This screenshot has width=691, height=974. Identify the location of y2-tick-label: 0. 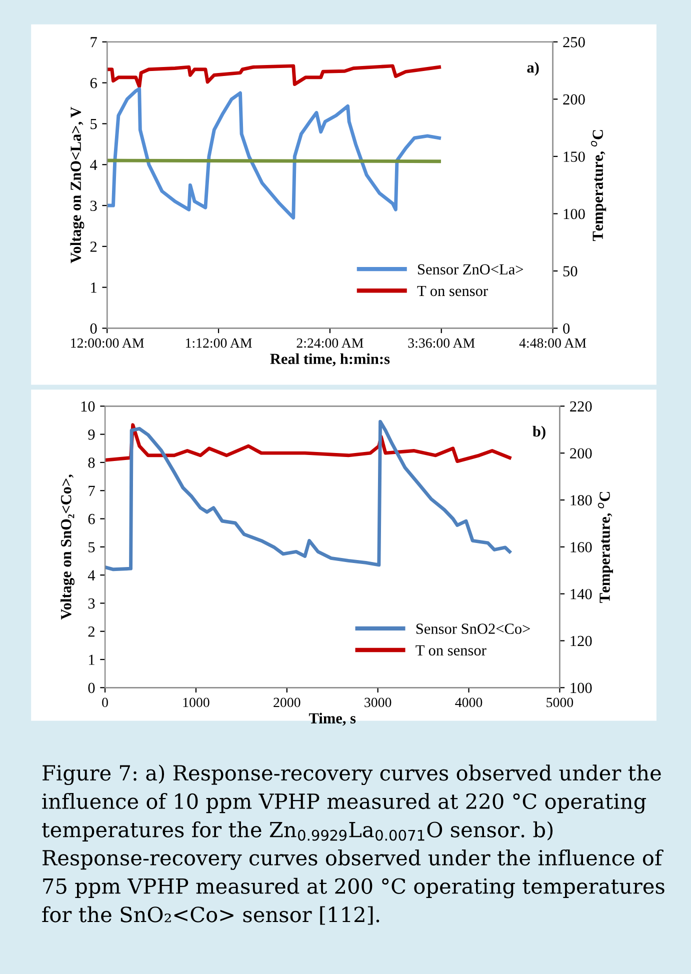
(566, 328).